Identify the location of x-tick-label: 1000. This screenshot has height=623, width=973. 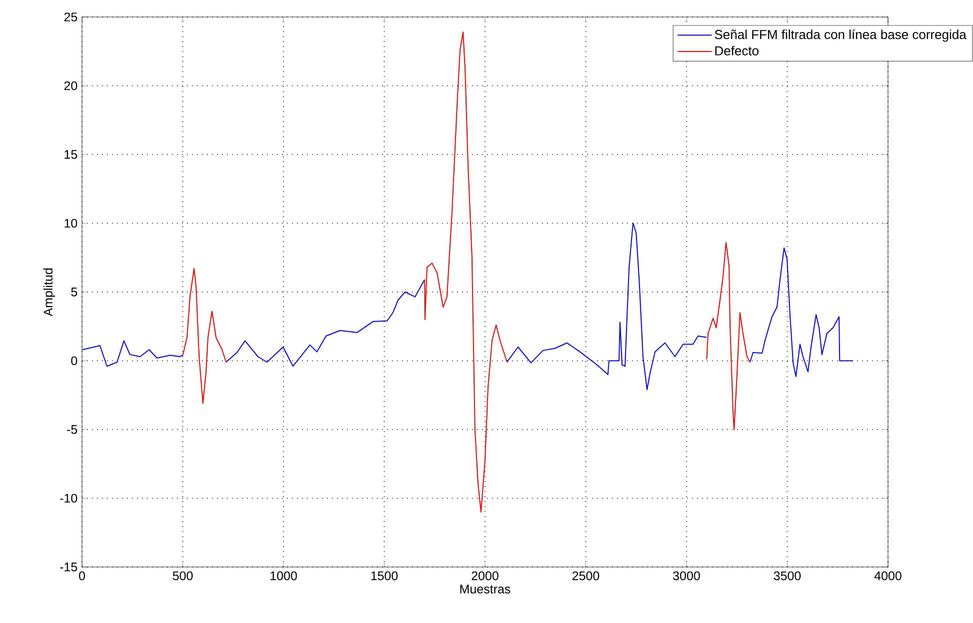
(283, 575).